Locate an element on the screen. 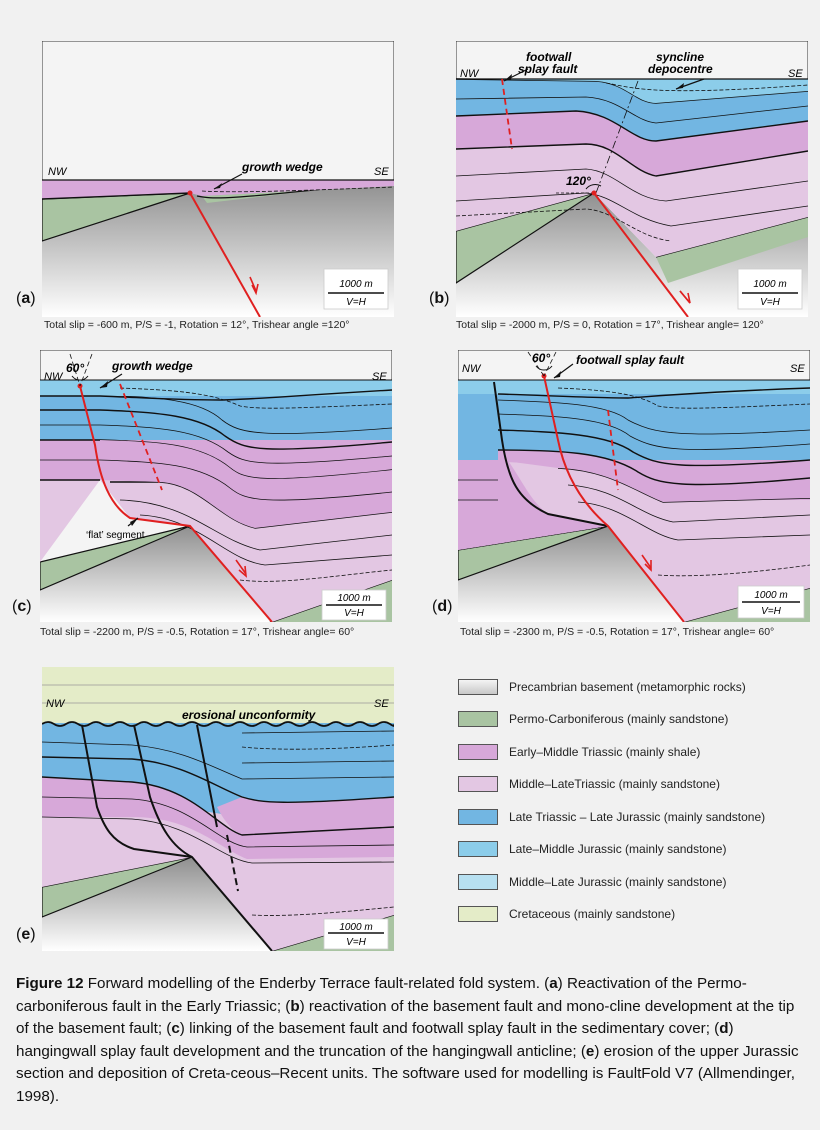  panel-a-section: NW SE growth wedge 1000 m V=H is located at coordinates (218, 179).